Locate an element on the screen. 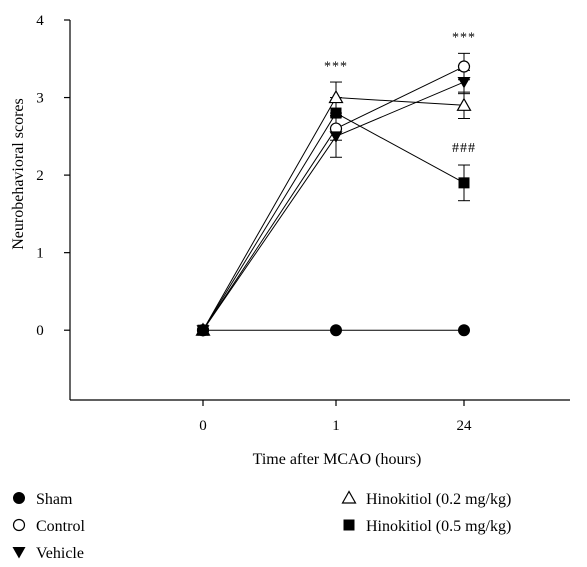  significance-annotation: ### is located at coordinates (464, 148).